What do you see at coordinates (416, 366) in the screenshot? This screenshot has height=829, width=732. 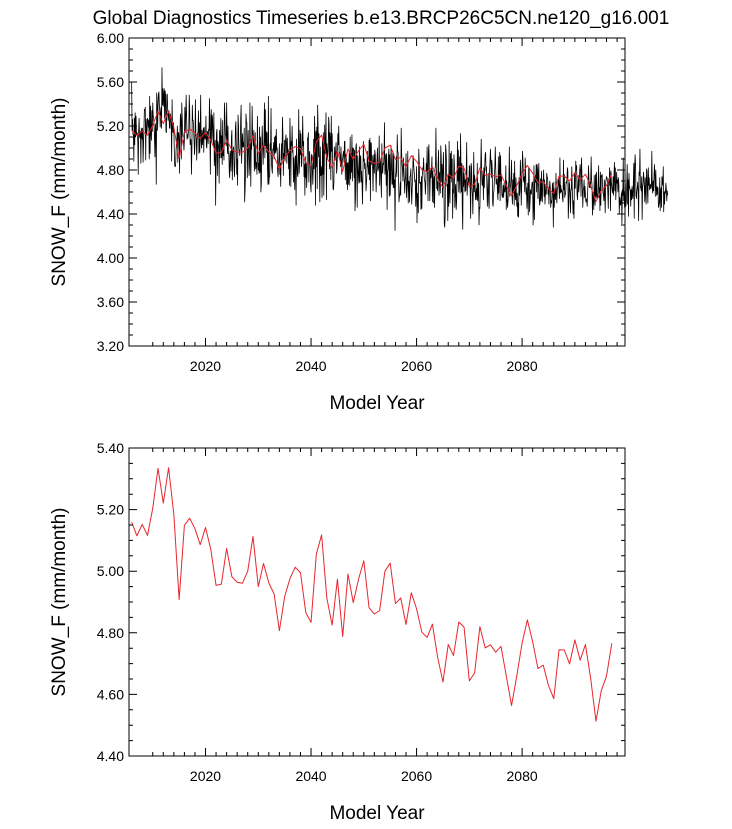 I see `xtick-label-top-2: 2060` at bounding box center [416, 366].